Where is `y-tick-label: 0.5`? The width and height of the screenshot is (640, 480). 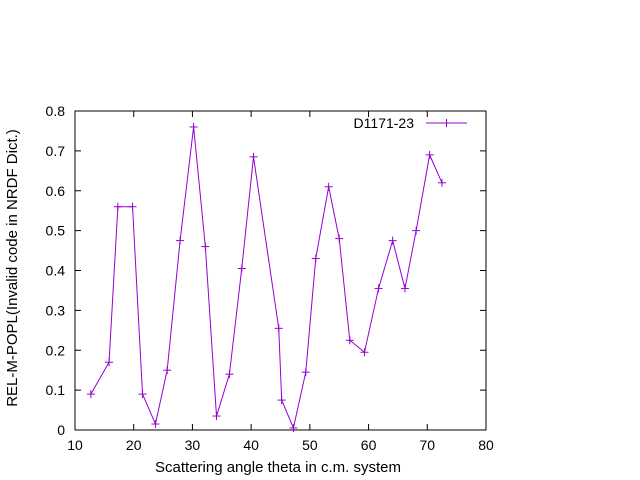 y-tick-label: 0.5 is located at coordinates (56, 231).